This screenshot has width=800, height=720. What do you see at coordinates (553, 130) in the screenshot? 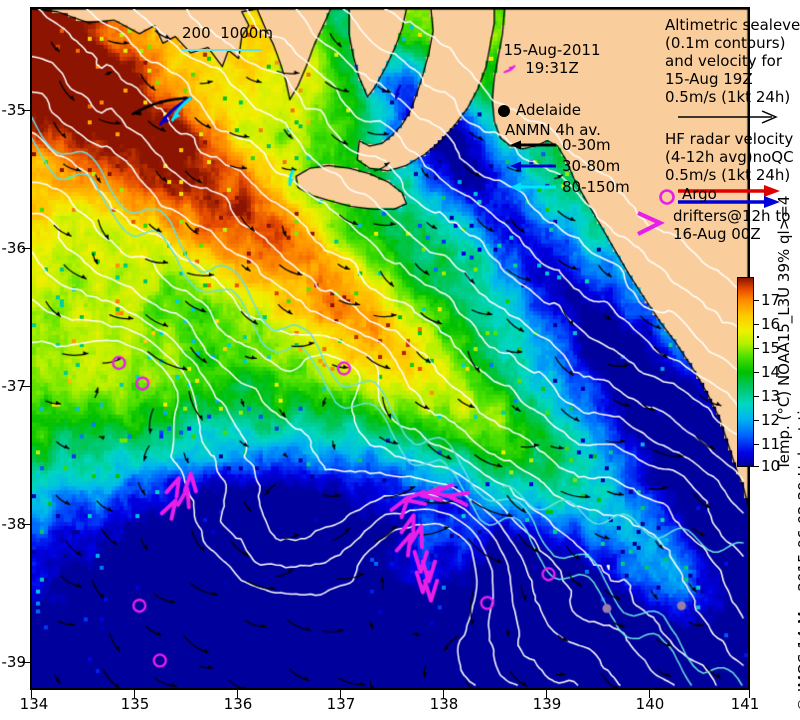
I see `anmn-legend-title: ANMN 4h av.` at bounding box center [553, 130].